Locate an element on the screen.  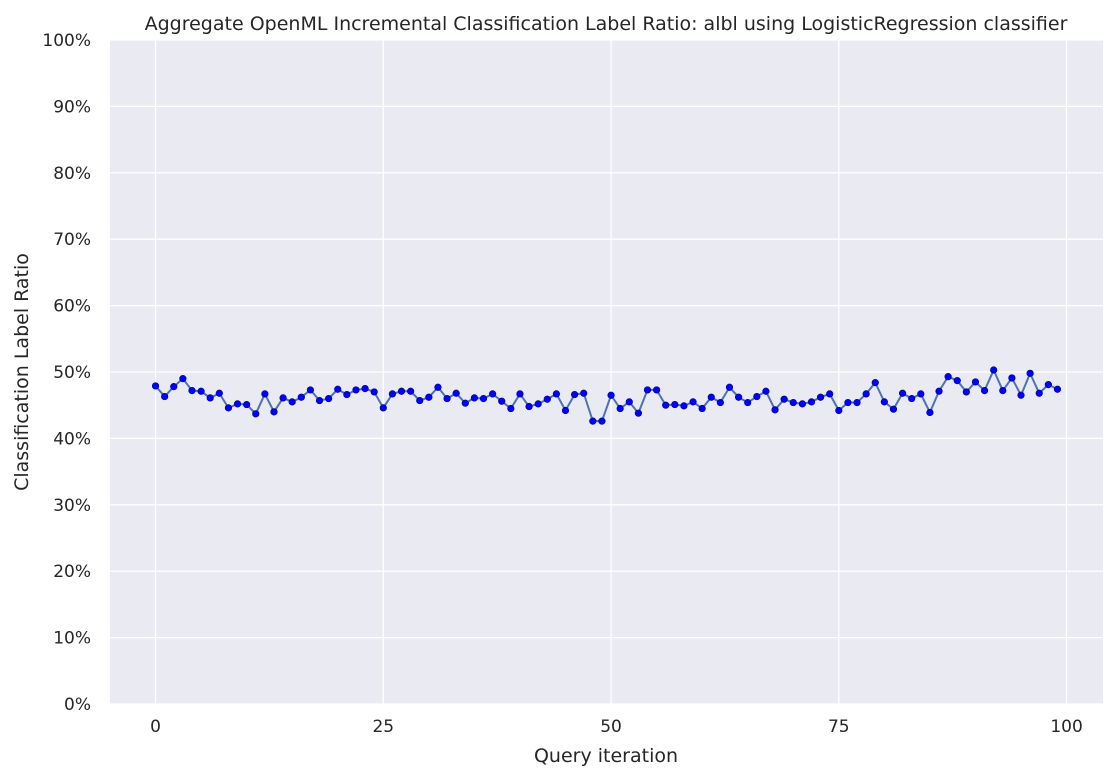
y-tick-label: 30% is located at coordinates (72, 506).